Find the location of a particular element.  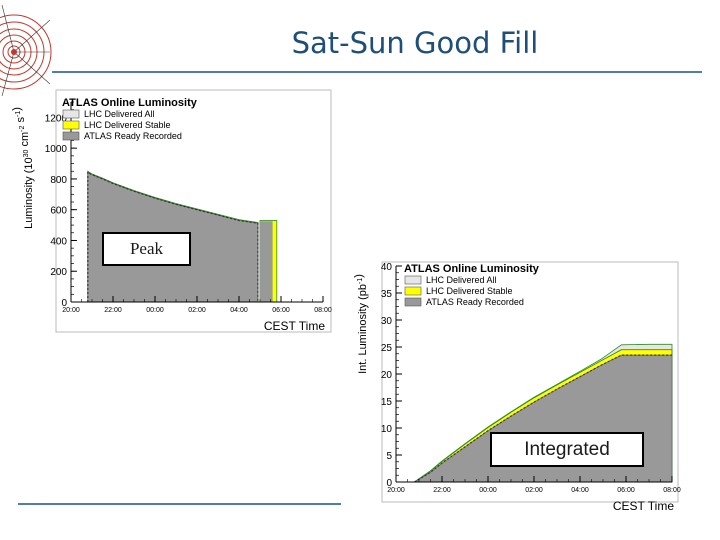

y-tick-label: 15 is located at coordinates (387, 402).